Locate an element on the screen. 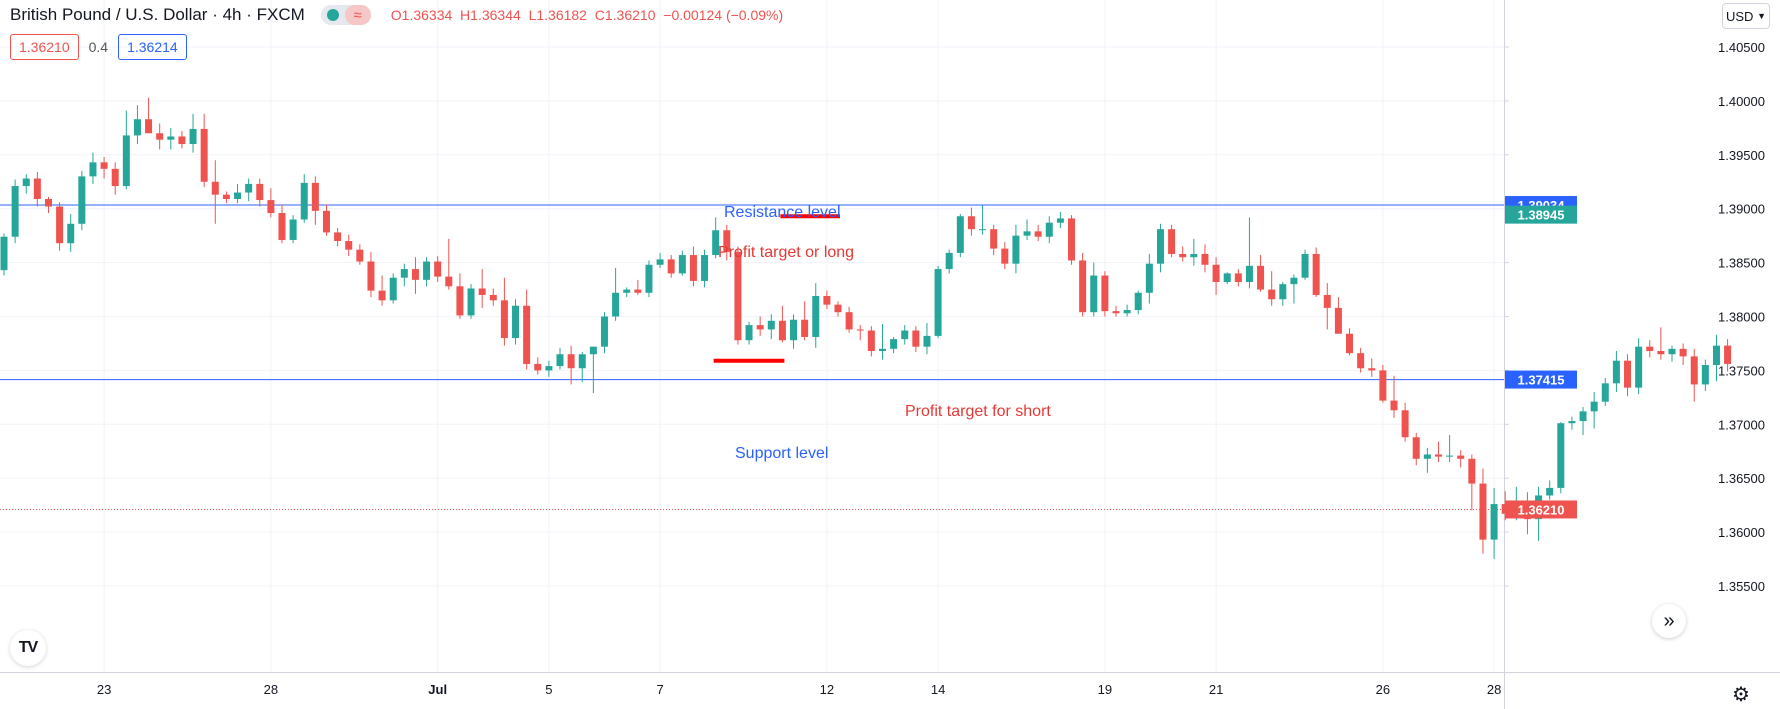 This screenshot has width=1780, height=709. x-tick-label: 7 is located at coordinates (659, 689).